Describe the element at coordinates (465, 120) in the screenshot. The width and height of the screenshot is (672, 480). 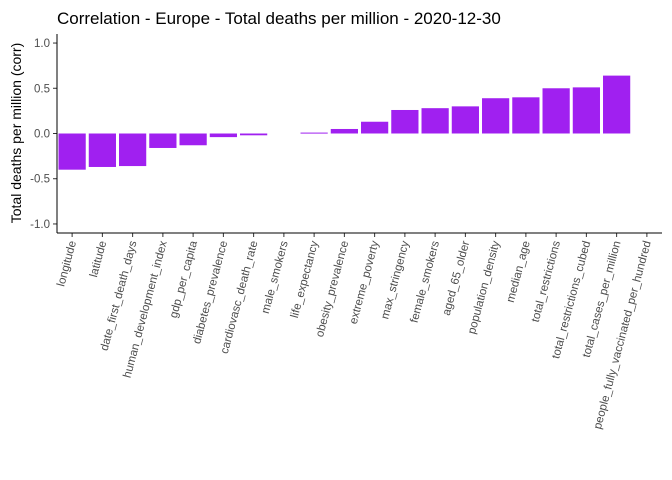
I see `bar-aged-65-older` at that location.